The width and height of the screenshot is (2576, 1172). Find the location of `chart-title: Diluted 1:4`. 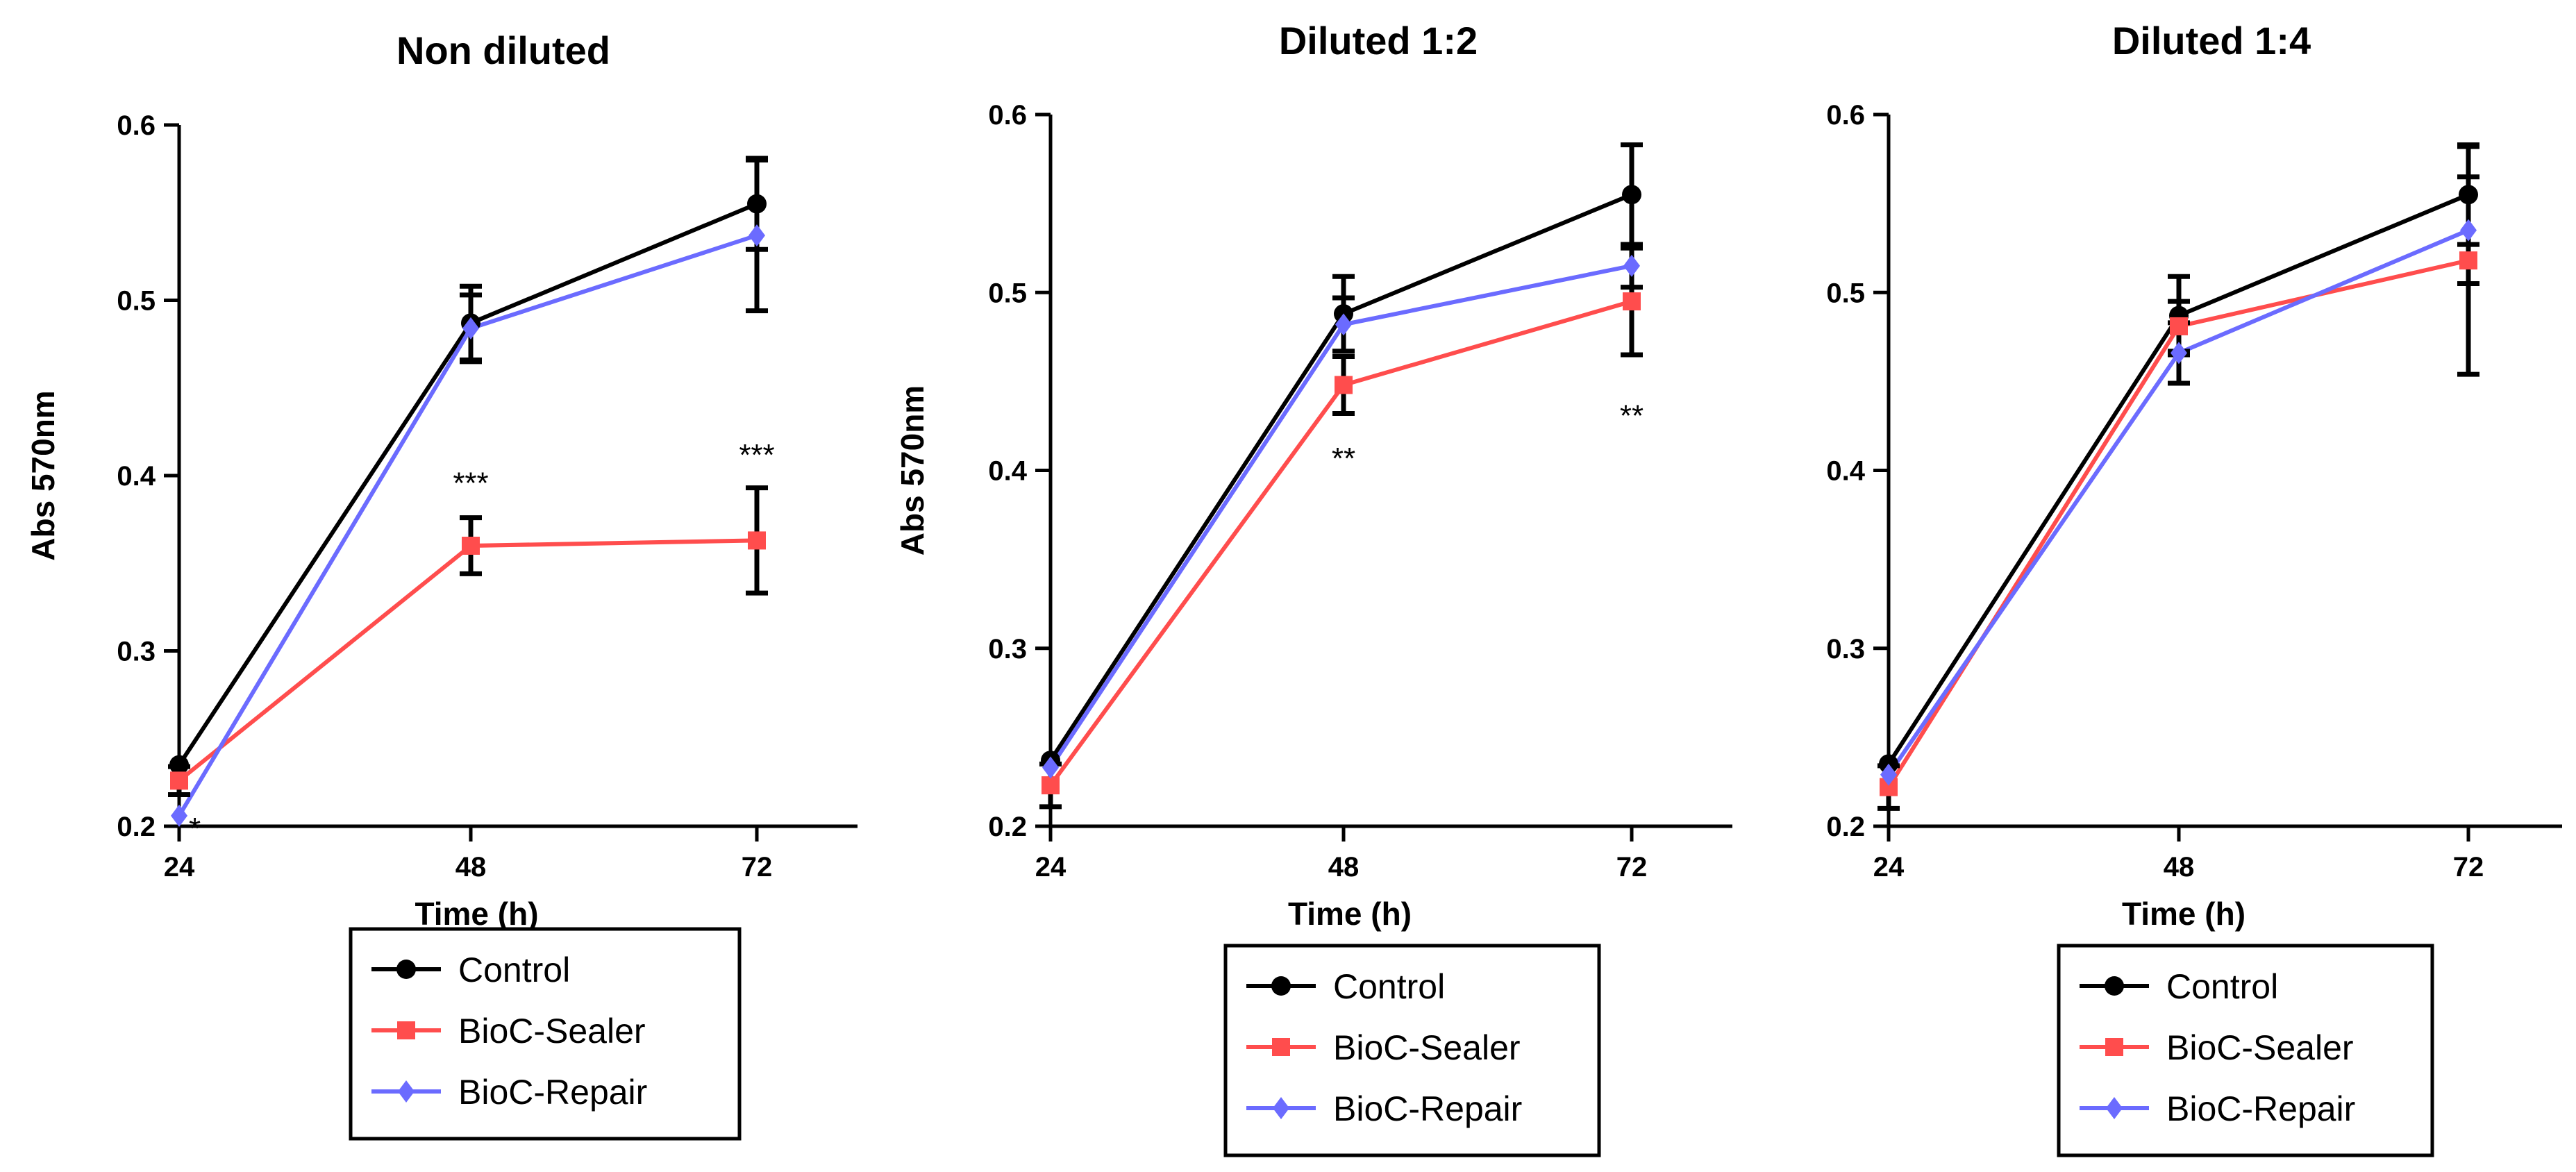

chart-title: Diluted 1:4 is located at coordinates (2211, 40).